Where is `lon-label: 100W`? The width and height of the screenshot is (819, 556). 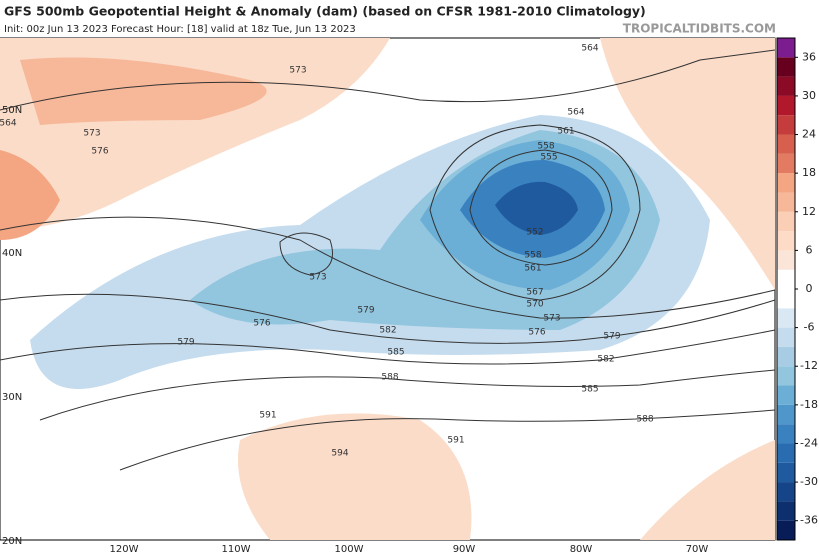
lon-label: 100W is located at coordinates (349, 549).